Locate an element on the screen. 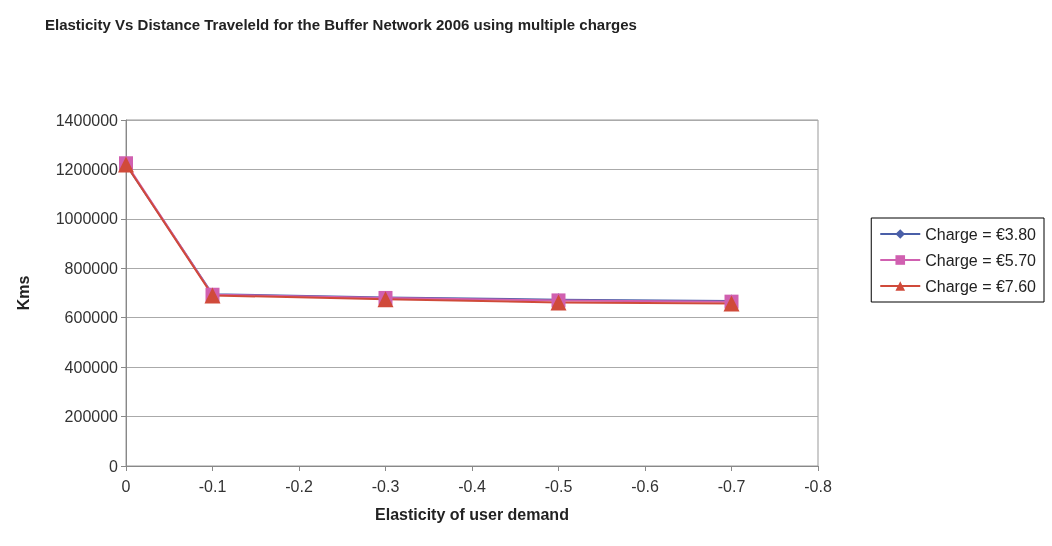 The width and height of the screenshot is (1052, 546). y-tick-label: 400000 is located at coordinates (91, 367).